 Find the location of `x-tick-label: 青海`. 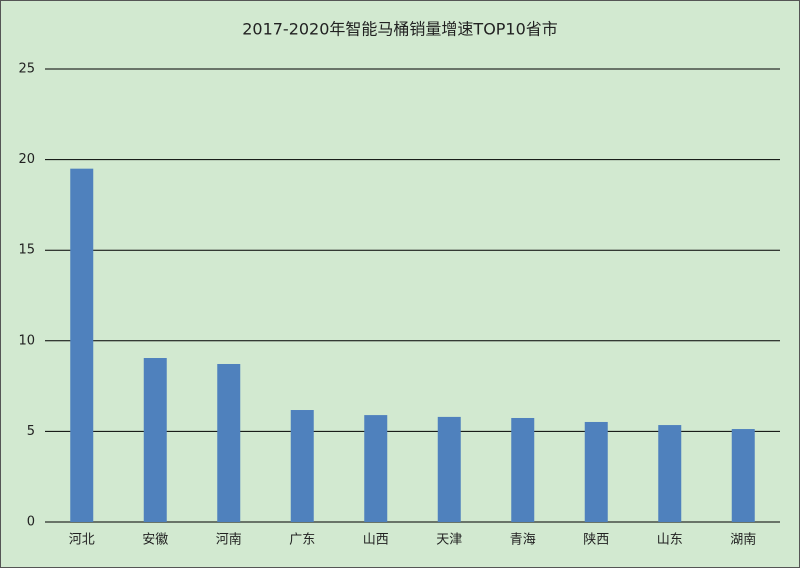

x-tick-label: 青海 is located at coordinates (523, 540).